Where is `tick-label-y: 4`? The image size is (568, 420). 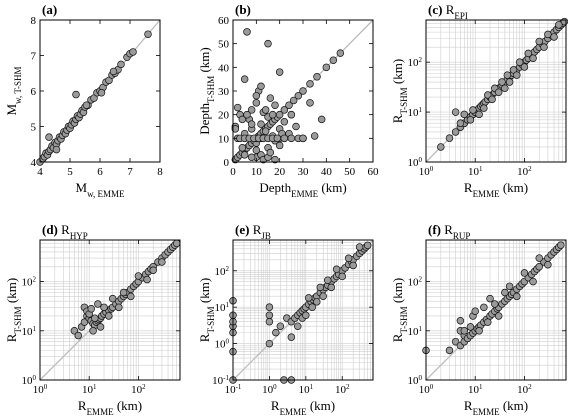 tick-label-y: 4 is located at coordinates (34, 163).